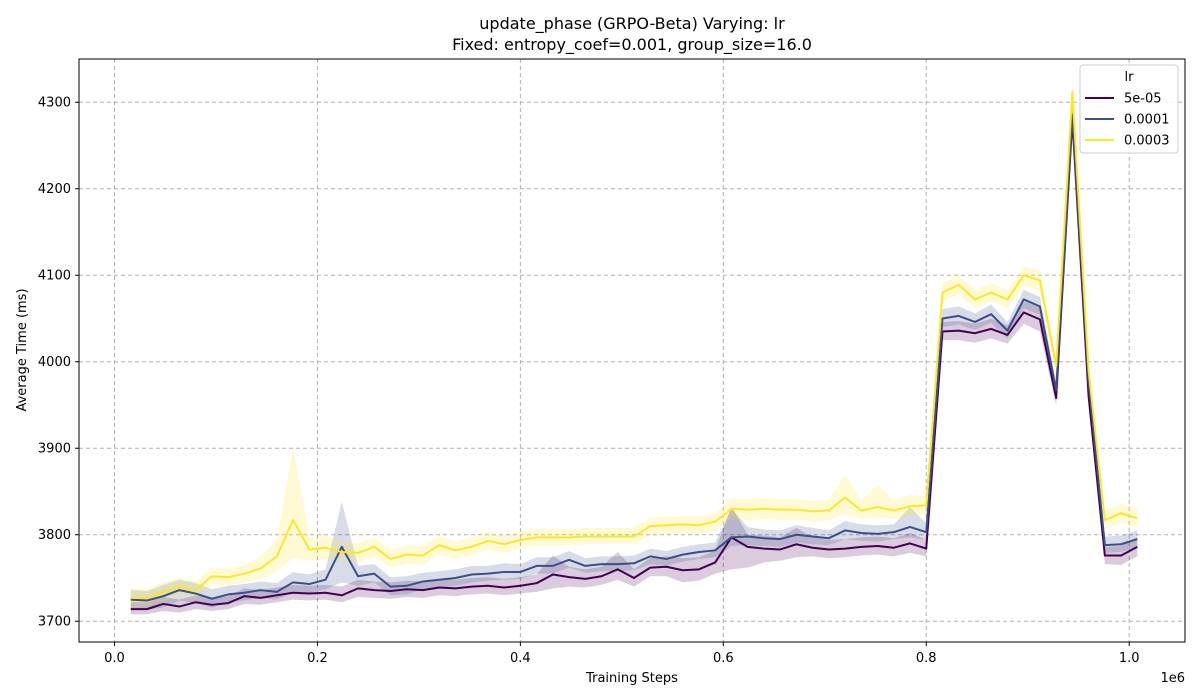 This screenshot has width=1200, height=700. What do you see at coordinates (54, 622) in the screenshot?
I see `y-tick-label: 3700` at bounding box center [54, 622].